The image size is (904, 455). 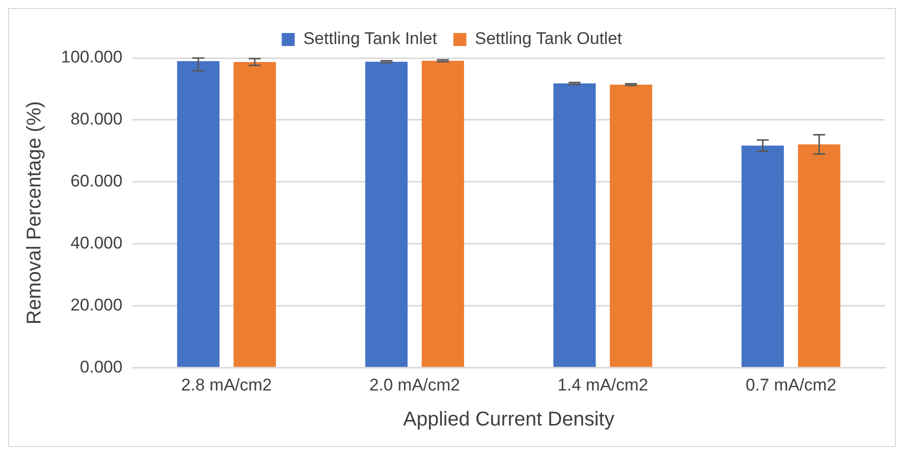 What do you see at coordinates (96, 119) in the screenshot?
I see `y-tick-label: 80.000` at bounding box center [96, 119].